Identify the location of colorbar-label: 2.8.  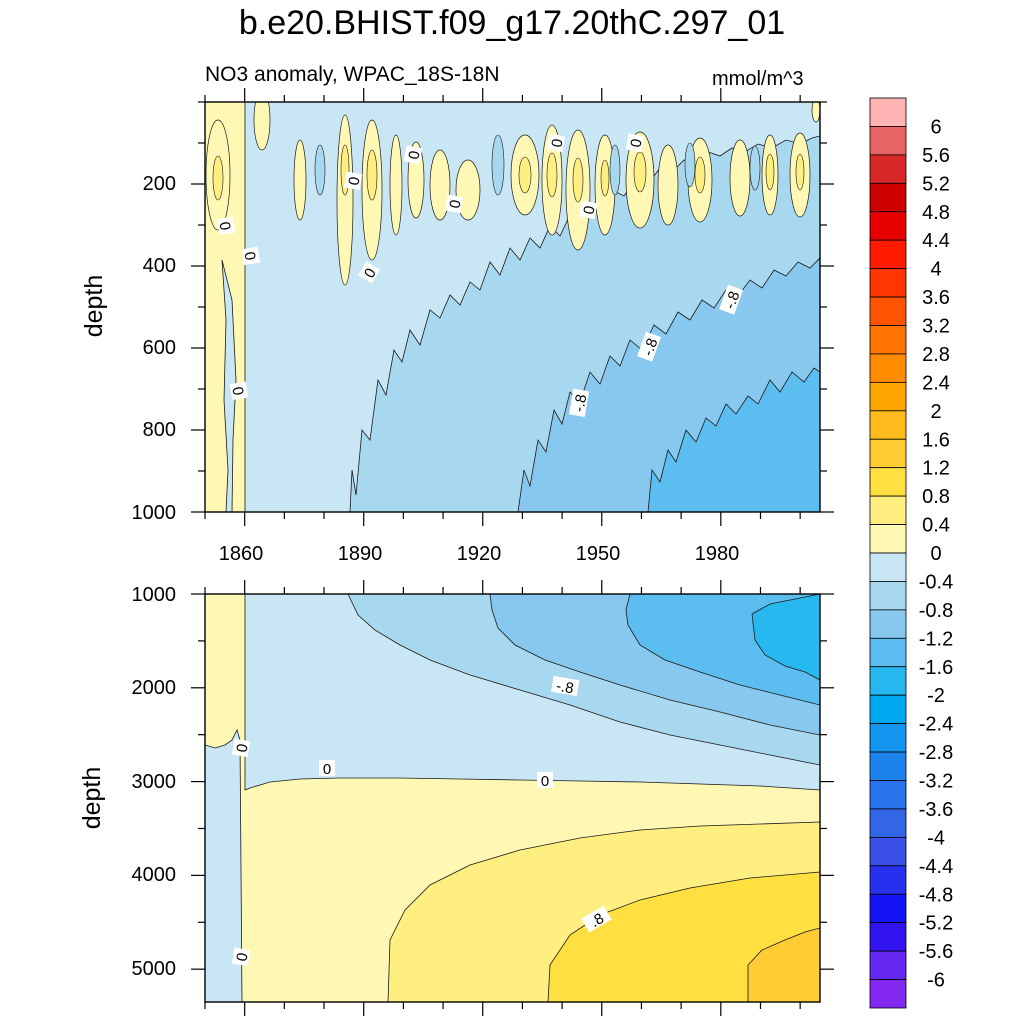
(936, 355).